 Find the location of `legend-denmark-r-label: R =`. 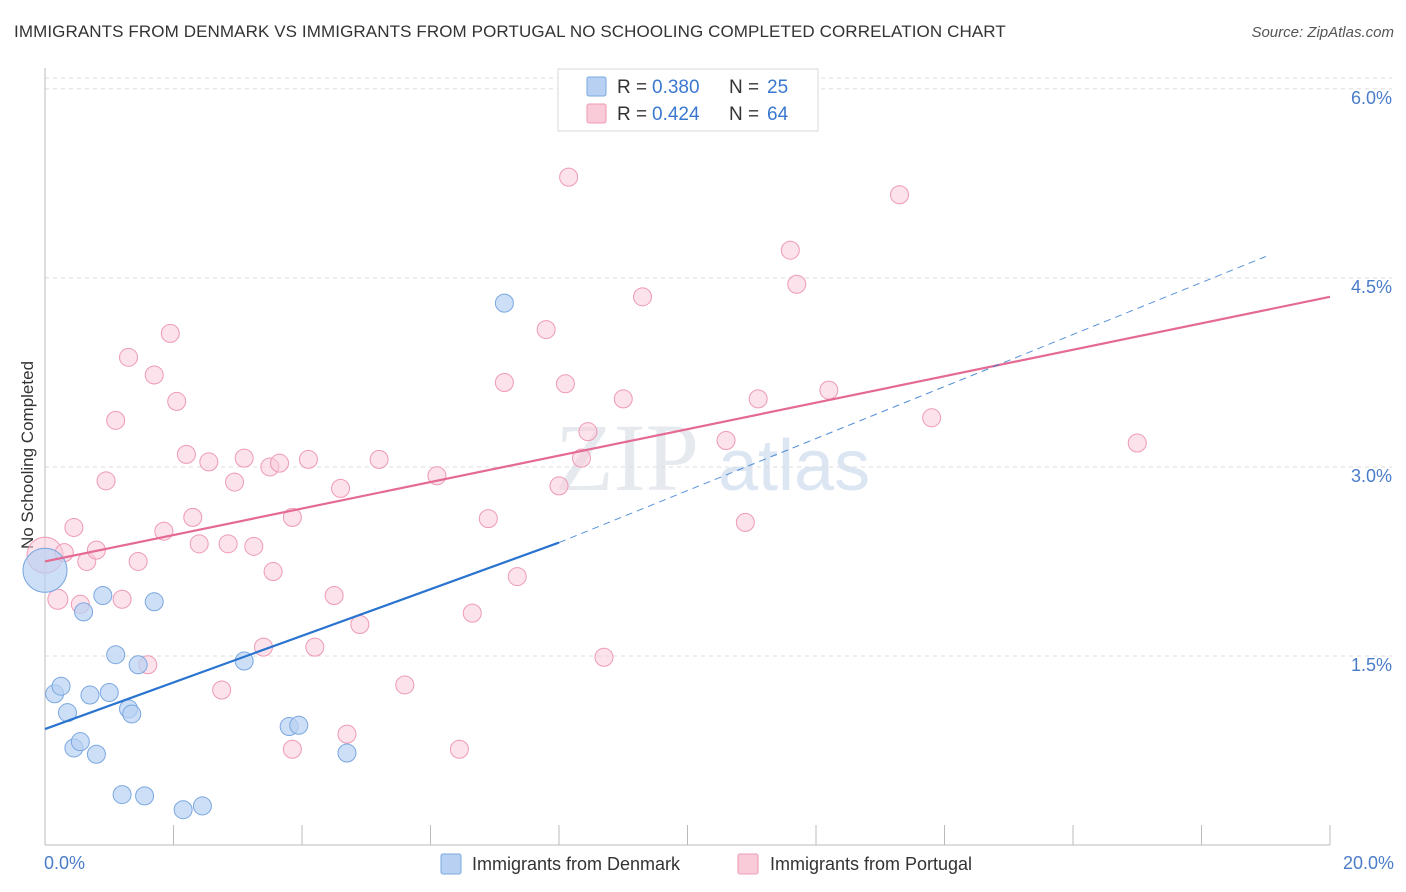

legend-denmark-r-label: R = is located at coordinates (632, 87).